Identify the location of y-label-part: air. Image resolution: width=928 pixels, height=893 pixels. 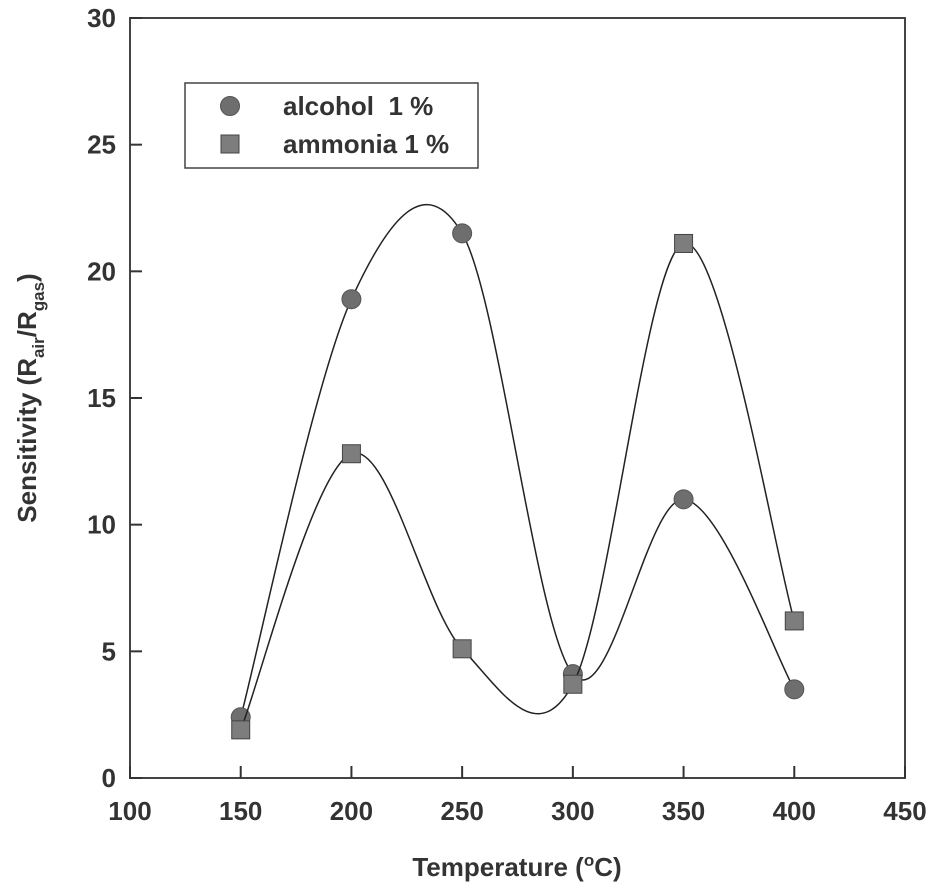
(38, 347).